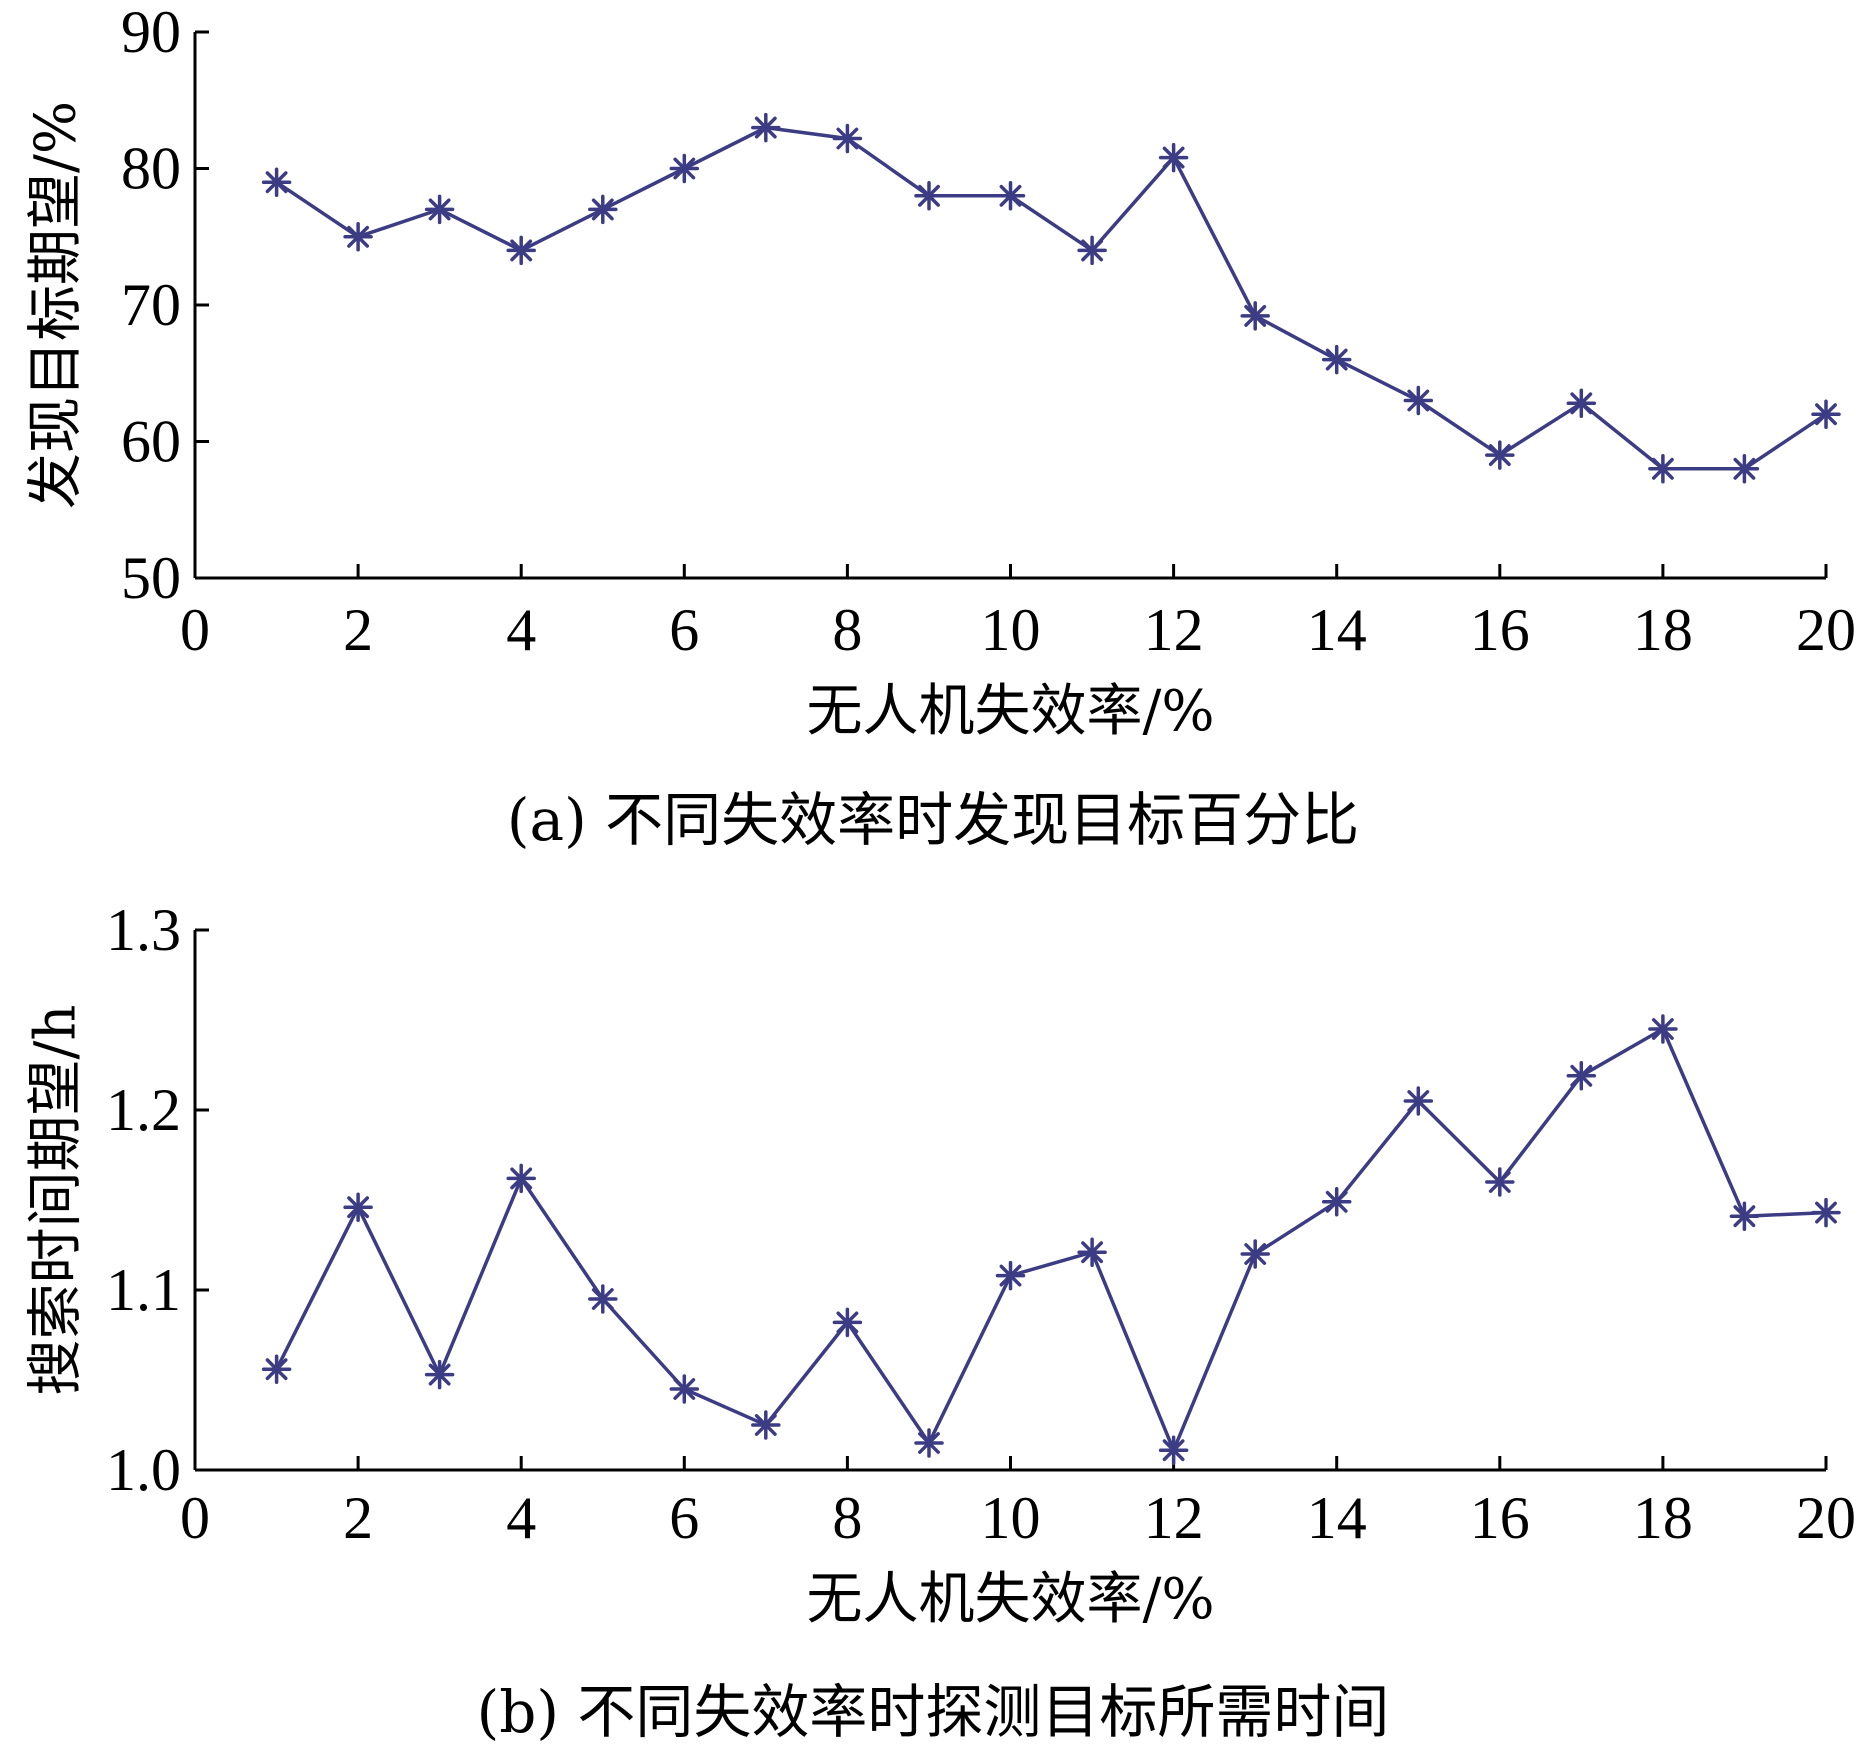  I want to click on y-tick-label: 90, so click(151, 32).